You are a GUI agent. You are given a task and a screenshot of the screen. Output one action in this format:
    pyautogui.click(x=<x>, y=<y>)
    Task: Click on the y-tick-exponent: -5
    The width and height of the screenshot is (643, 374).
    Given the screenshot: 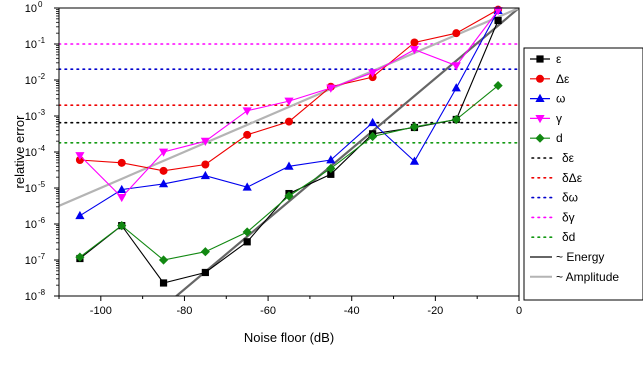 What is the action you would take?
    pyautogui.click(x=42, y=184)
    